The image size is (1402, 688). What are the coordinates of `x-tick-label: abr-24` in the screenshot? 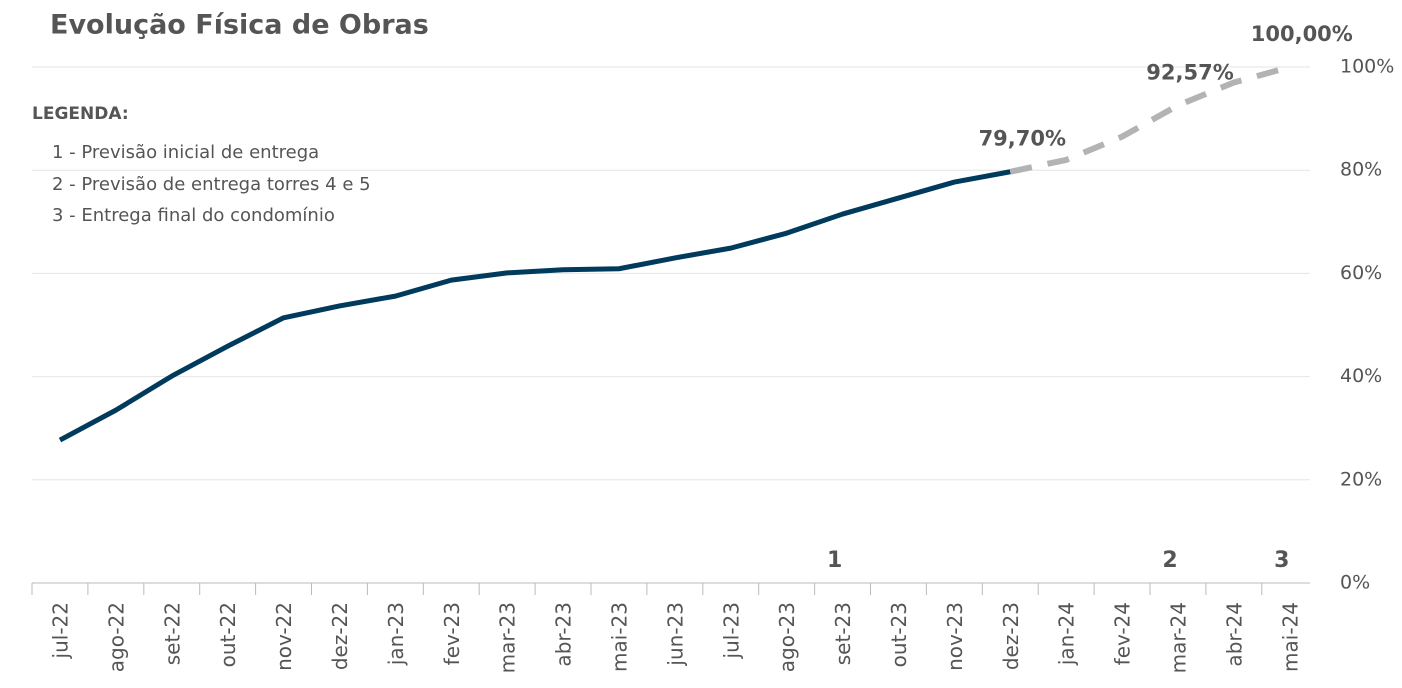 It's located at (1234, 634).